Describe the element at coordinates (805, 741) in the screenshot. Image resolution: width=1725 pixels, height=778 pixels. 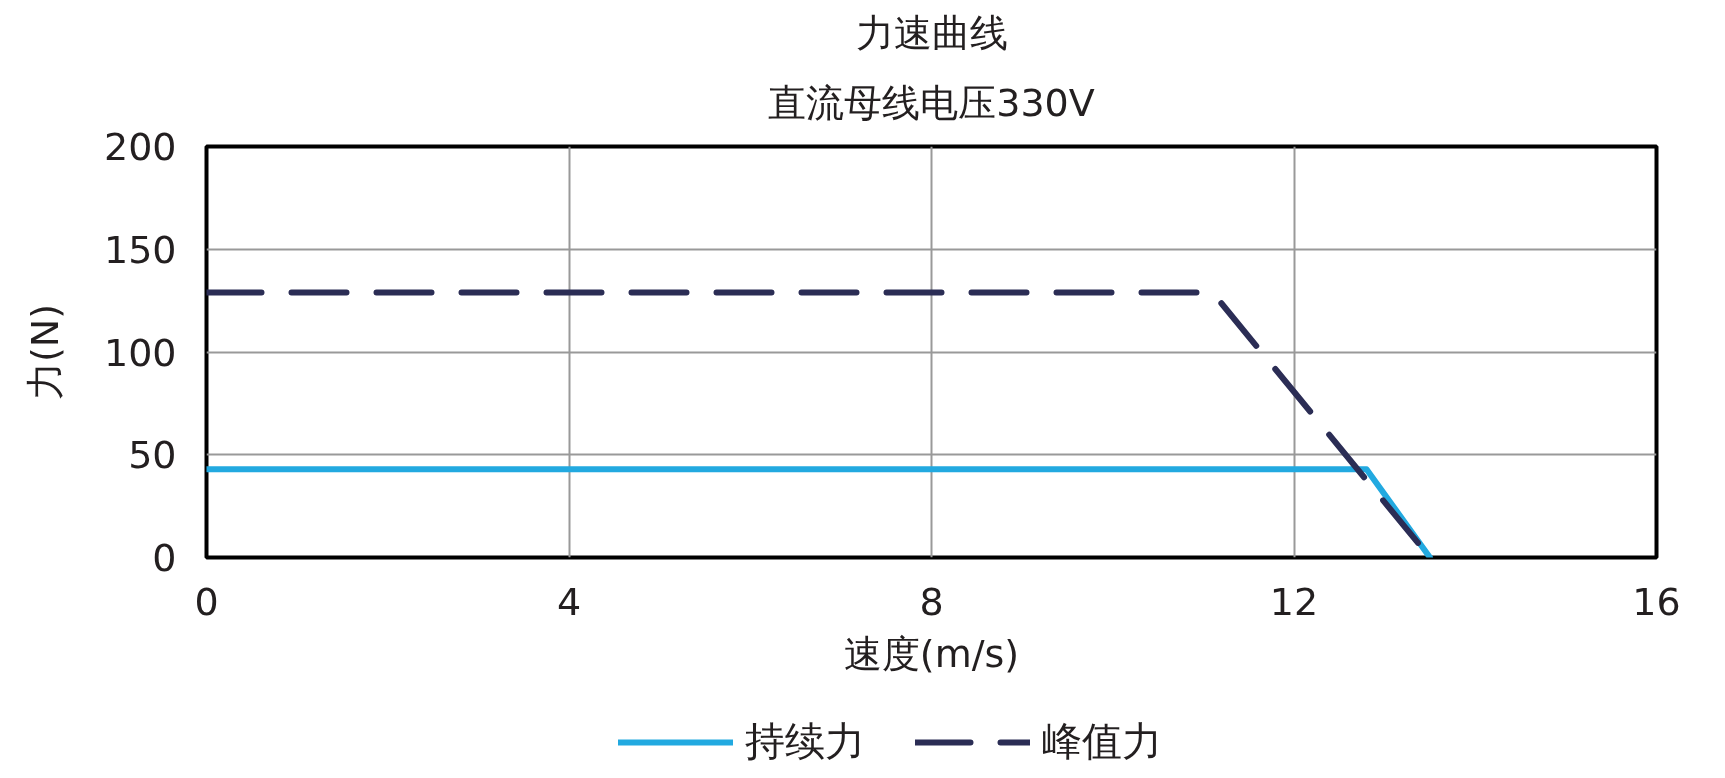
I see `legend-label: 持续力` at that location.